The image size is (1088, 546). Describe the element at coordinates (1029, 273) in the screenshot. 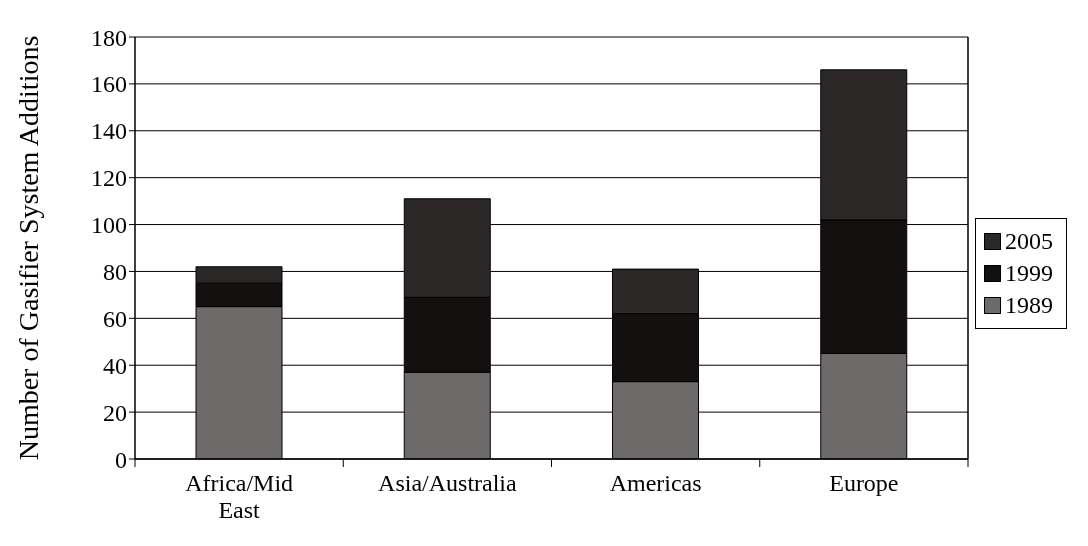

I see `legend-label: 1999` at that location.